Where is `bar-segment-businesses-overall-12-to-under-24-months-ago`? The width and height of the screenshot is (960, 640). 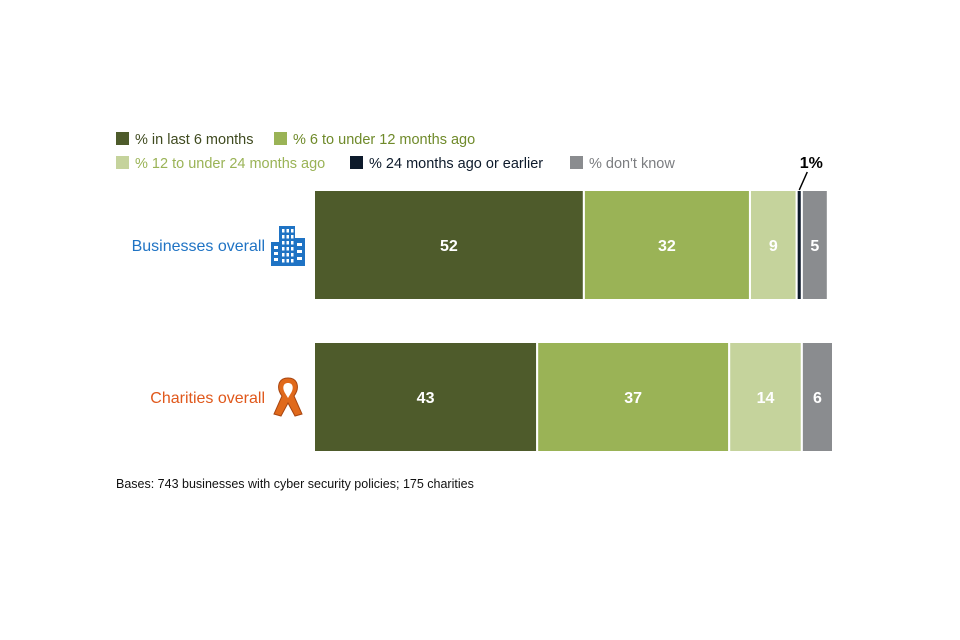 bar-segment-businesses-overall-12-to-under-24-months-ago is located at coordinates (773, 245).